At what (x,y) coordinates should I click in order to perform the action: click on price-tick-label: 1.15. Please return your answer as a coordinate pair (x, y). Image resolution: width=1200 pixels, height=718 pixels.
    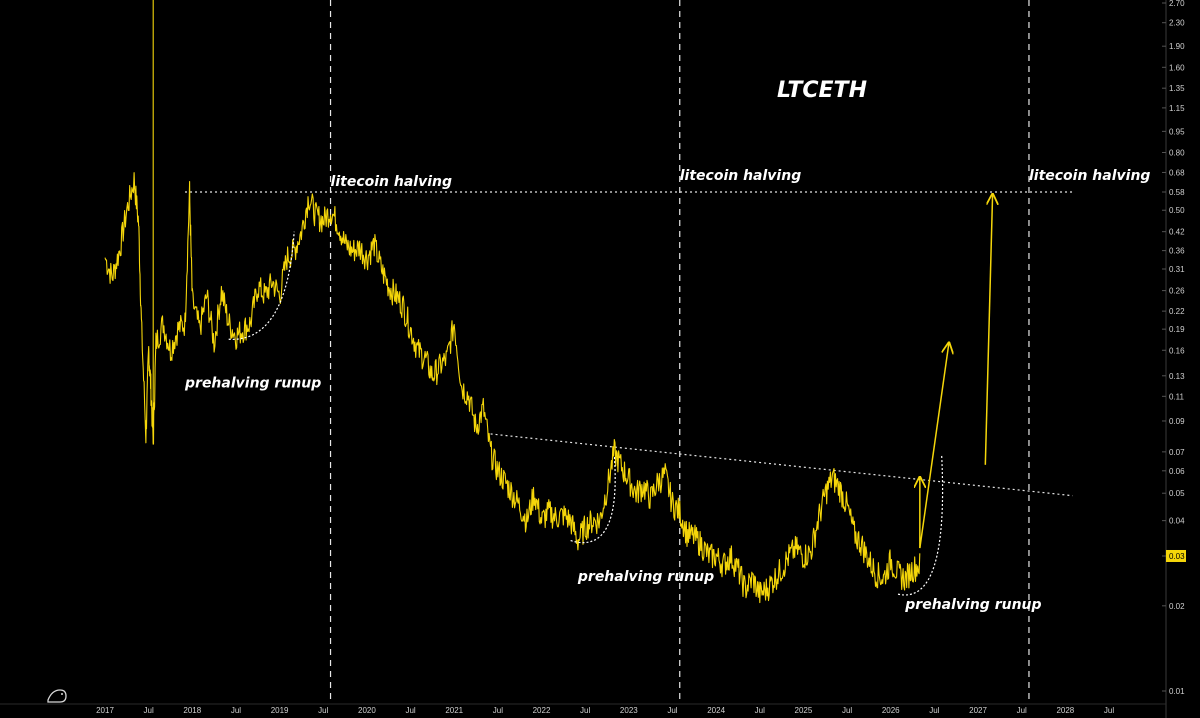
    Looking at the image, I should click on (1177, 108).